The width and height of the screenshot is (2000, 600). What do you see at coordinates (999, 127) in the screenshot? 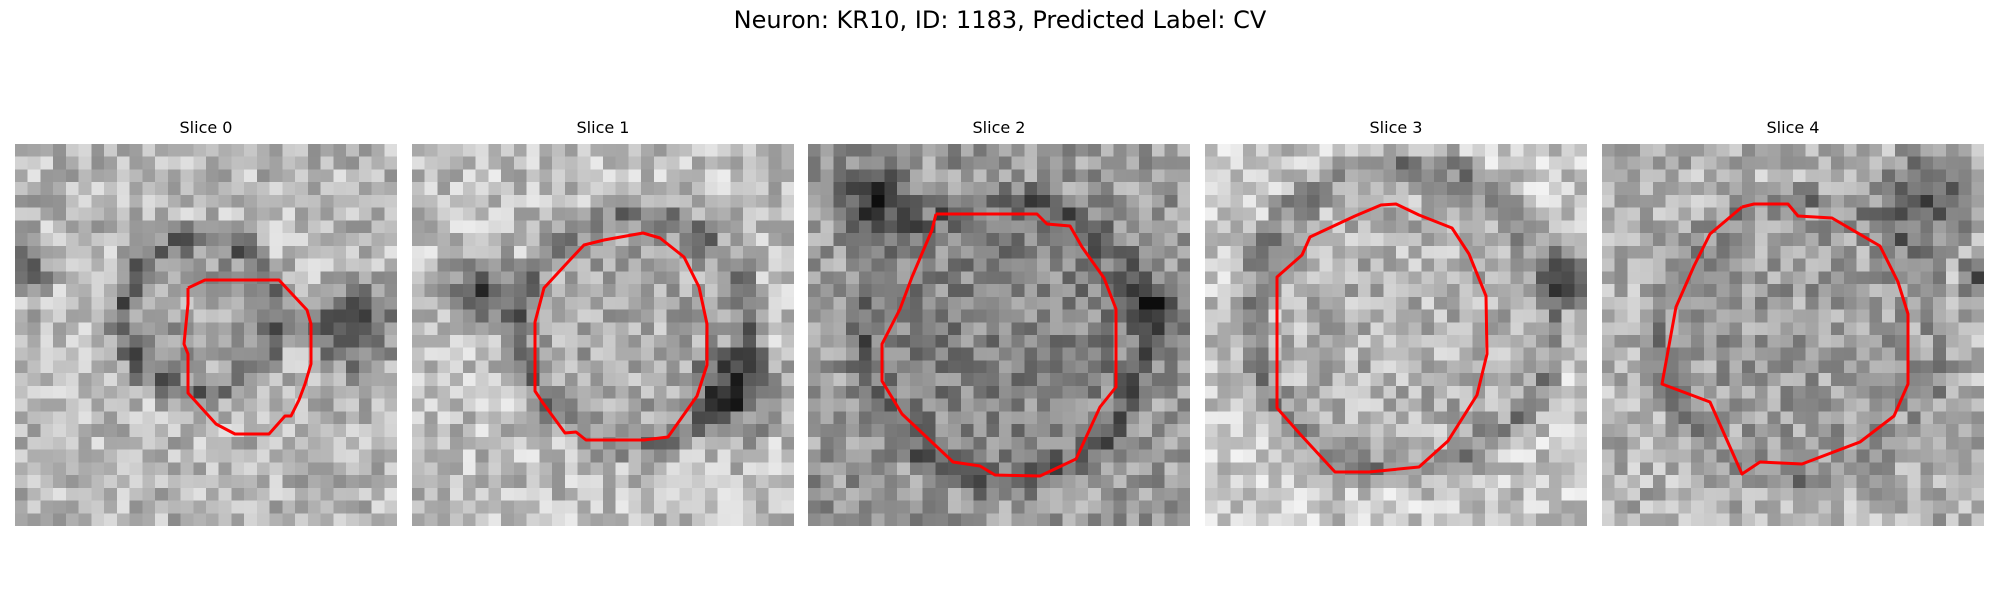
I see `panel-title: Slice 2` at bounding box center [999, 127].